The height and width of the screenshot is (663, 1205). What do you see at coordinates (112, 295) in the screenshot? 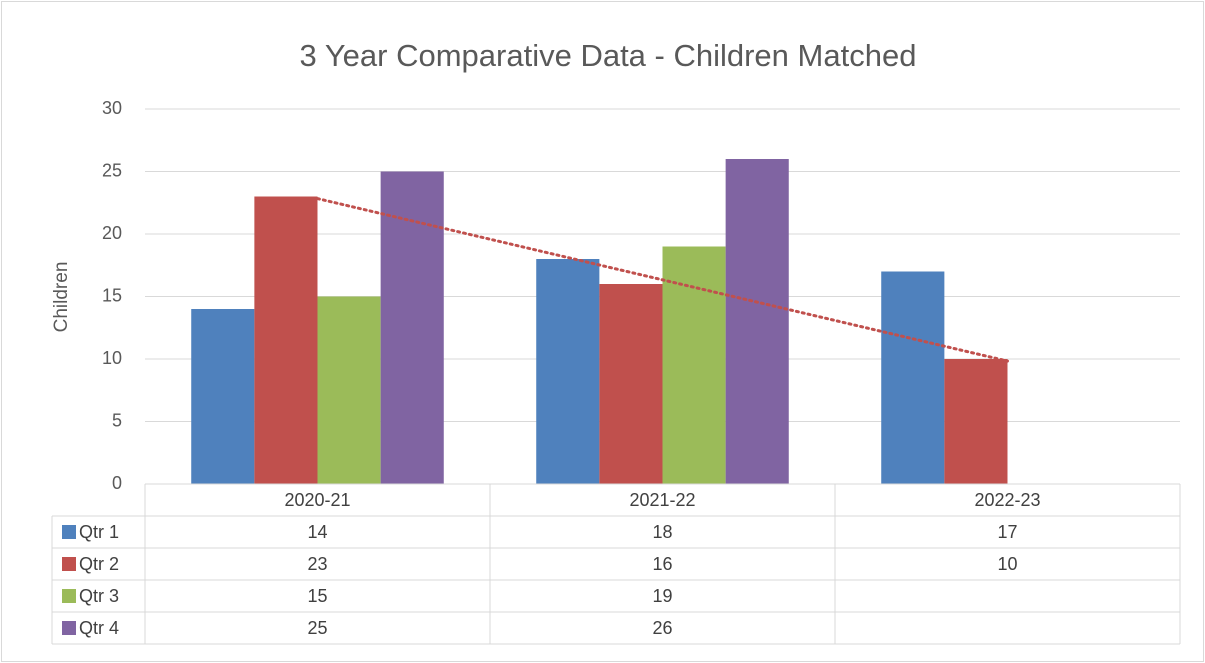
I see `y-tick-label: 15` at bounding box center [112, 295].